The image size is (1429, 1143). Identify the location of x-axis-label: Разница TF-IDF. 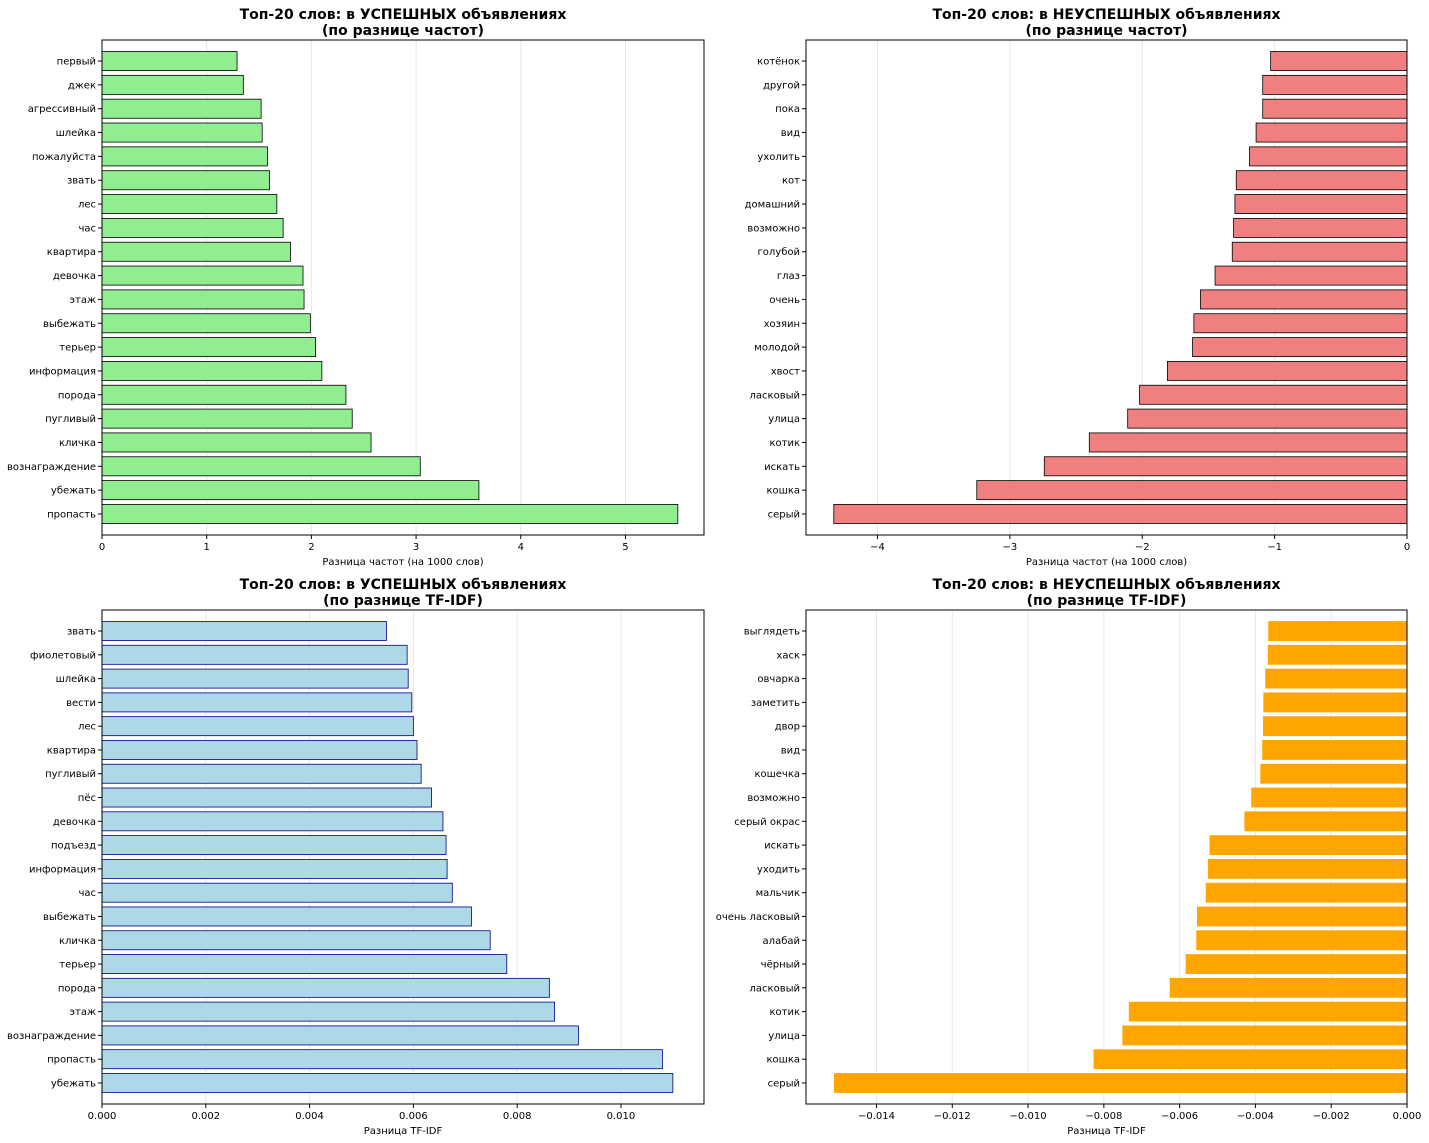
(1106, 1131).